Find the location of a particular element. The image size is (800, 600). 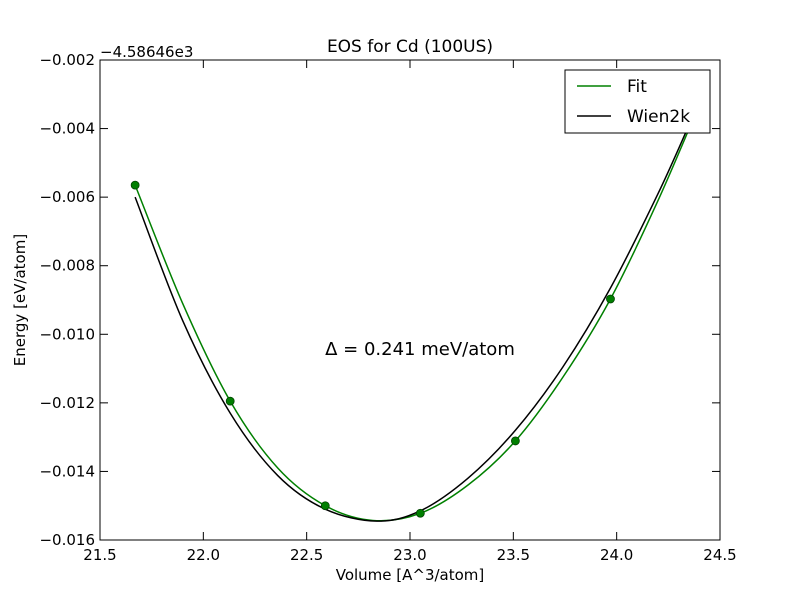

chart-title: EOS for Cd (100US) is located at coordinates (410, 47).